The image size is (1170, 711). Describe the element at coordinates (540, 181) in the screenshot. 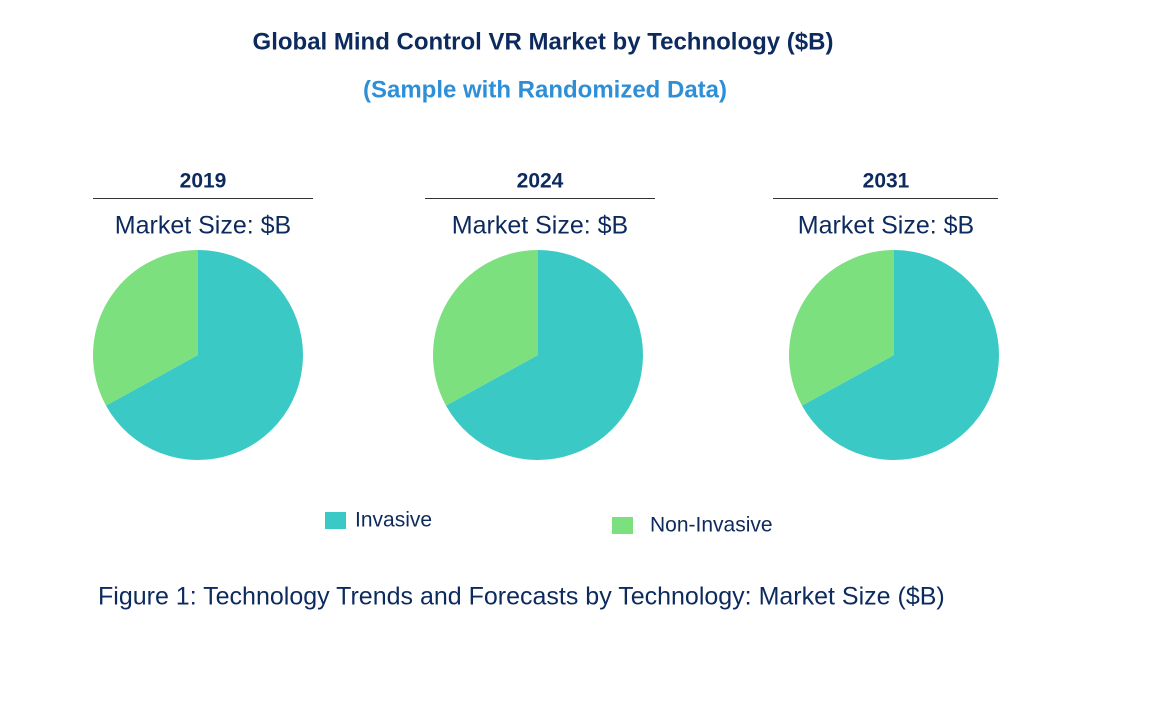

I see `pie-title: 2024` at that location.